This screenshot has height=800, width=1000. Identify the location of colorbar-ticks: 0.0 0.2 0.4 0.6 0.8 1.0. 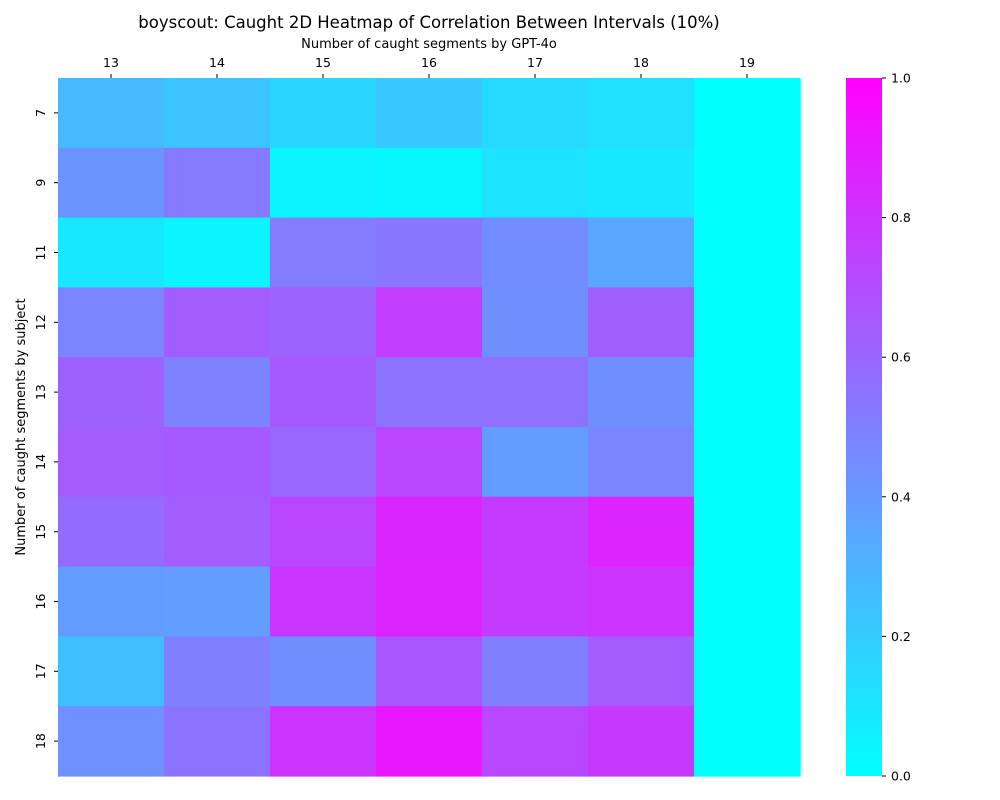
(896, 427).